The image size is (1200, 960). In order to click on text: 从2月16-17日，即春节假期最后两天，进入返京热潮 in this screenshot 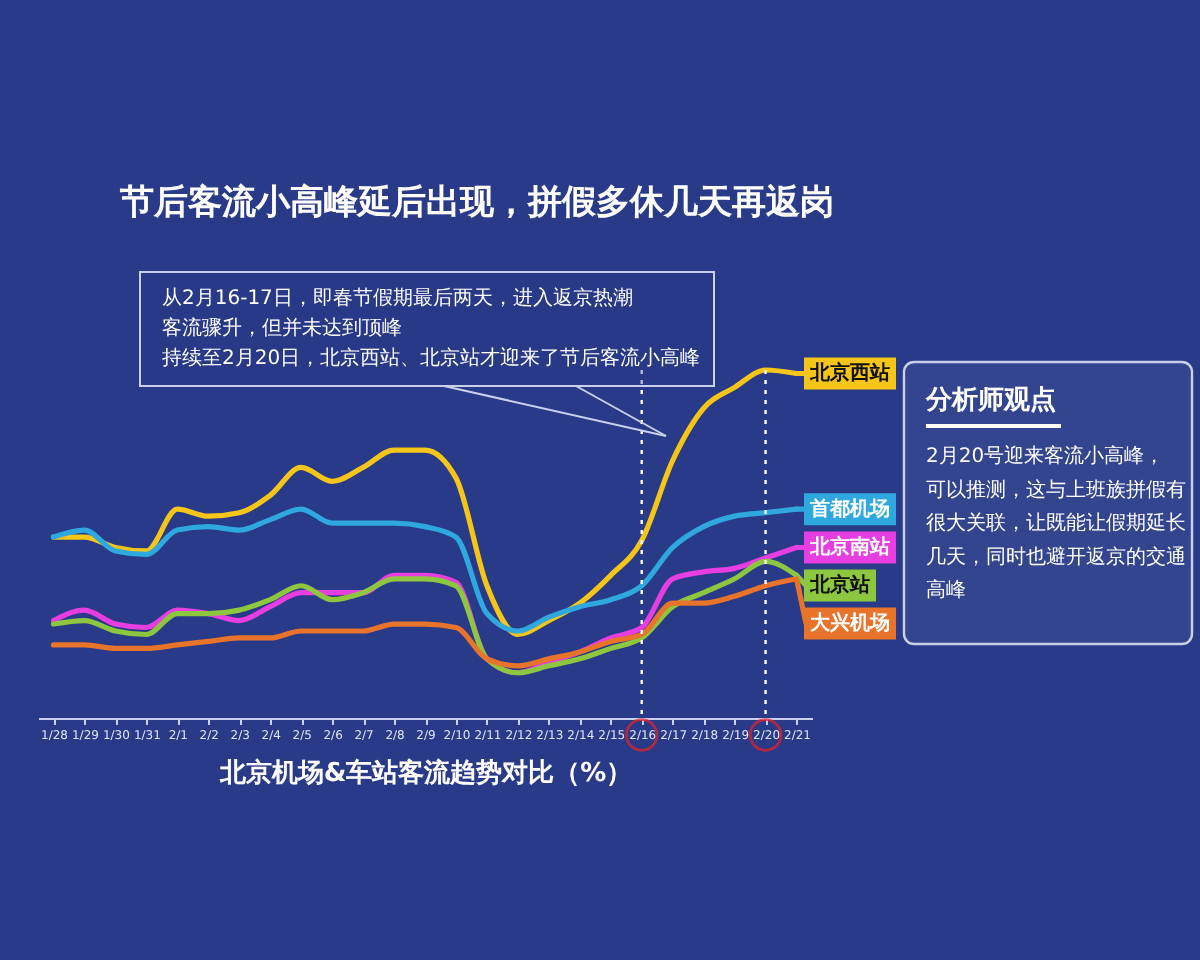, I will do `click(397, 298)`.